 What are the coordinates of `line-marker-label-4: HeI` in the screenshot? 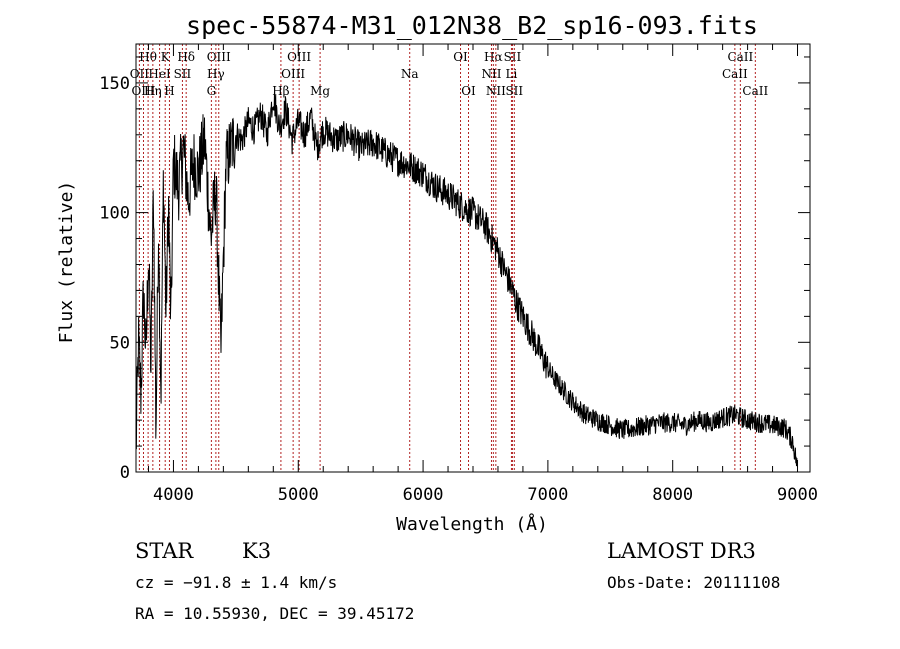 It's located at (159, 74).